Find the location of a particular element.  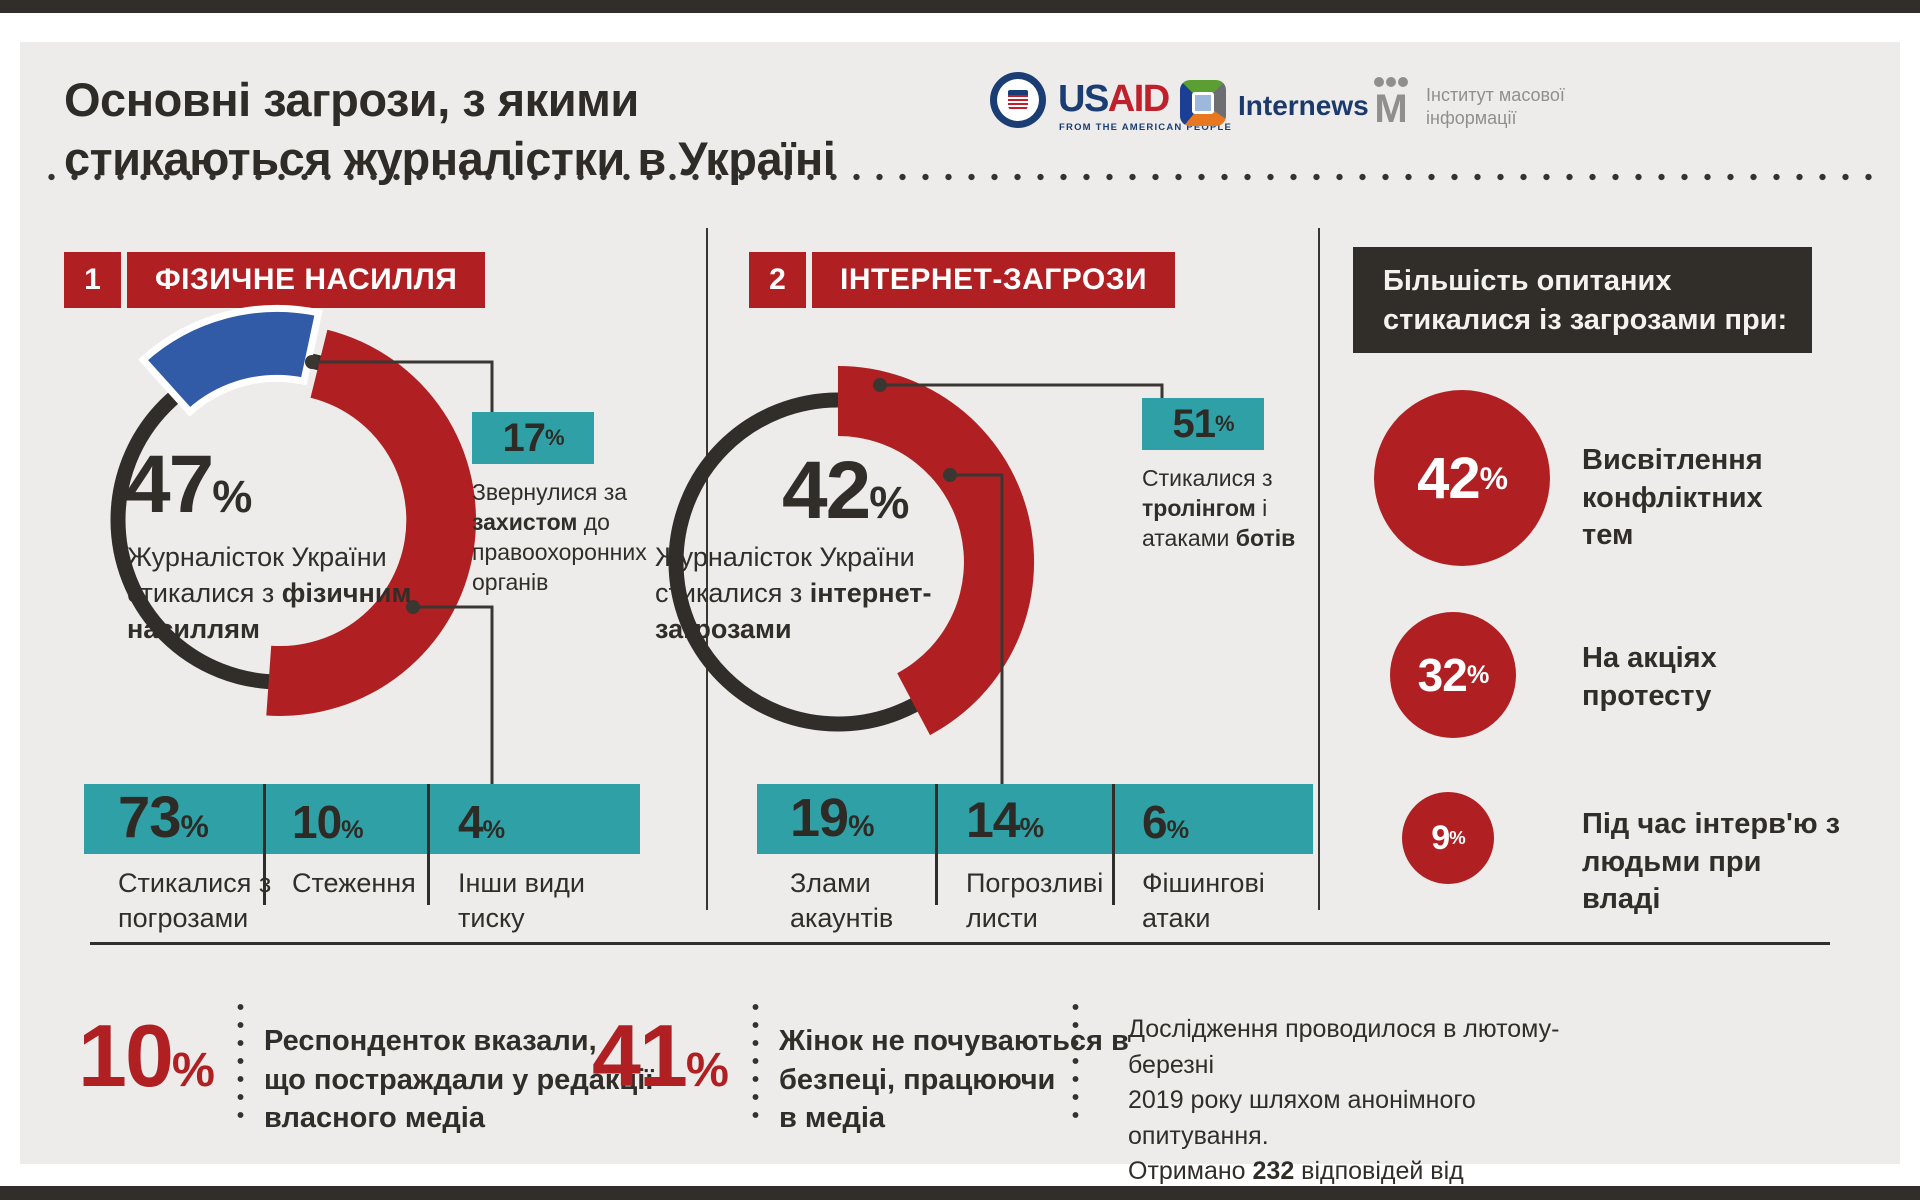

value: 14 is located at coordinates (993, 820).